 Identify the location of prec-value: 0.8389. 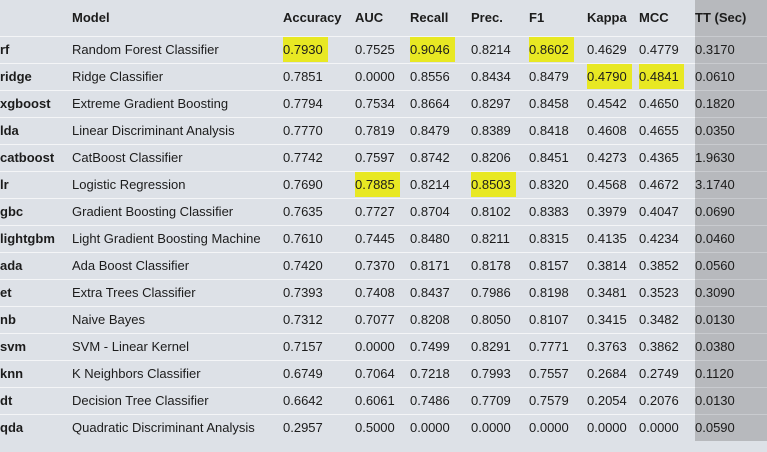
(491, 130).